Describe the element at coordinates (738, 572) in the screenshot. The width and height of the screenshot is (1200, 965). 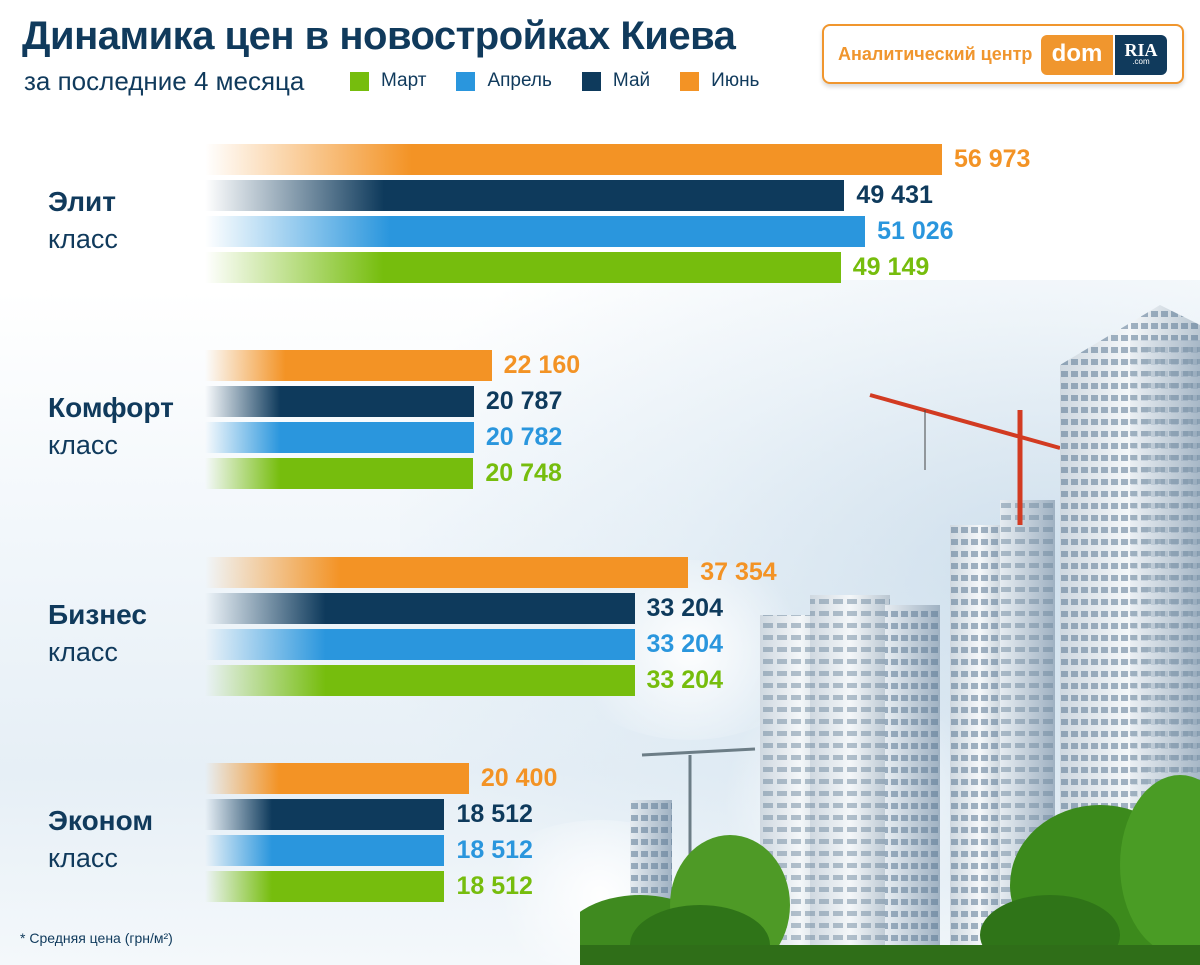
I see `bar-value-label: 37 354` at that location.